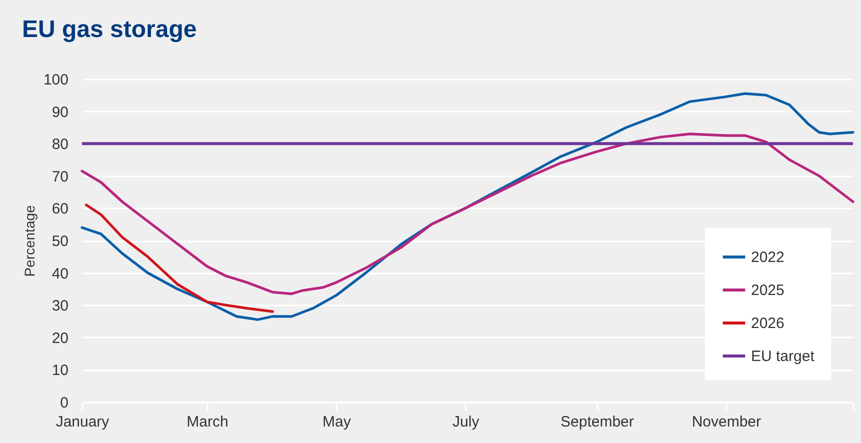 The height and width of the screenshot is (443, 861). What do you see at coordinates (55, 80) in the screenshot?
I see `y-tick-label: 100` at bounding box center [55, 80].